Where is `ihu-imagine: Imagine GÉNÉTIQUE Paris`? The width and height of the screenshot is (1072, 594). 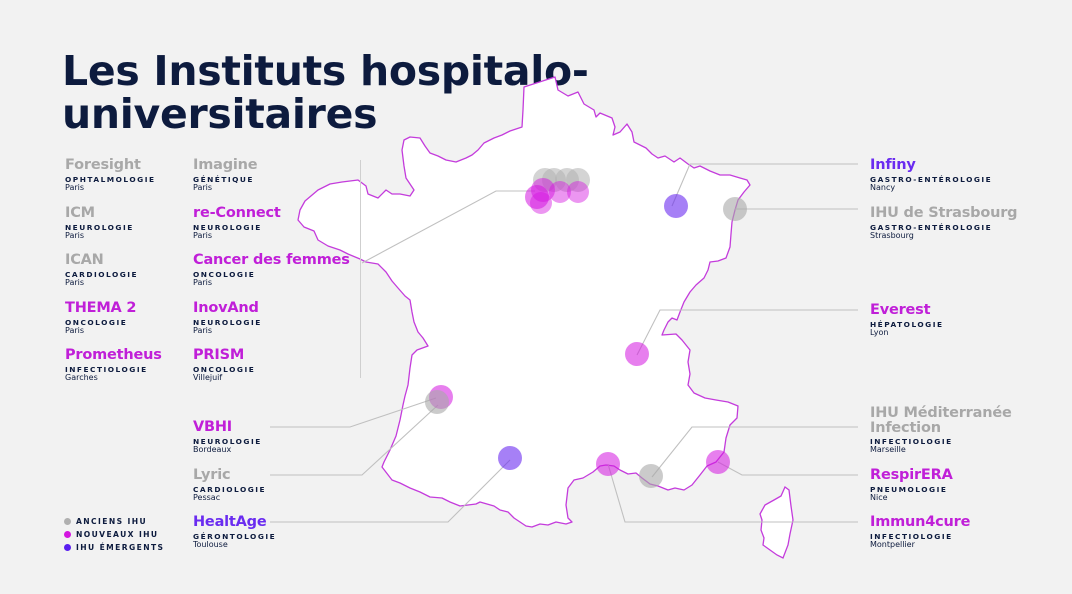 ihu-imagine: Imagine GÉNÉTIQUE Paris is located at coordinates (225, 174).